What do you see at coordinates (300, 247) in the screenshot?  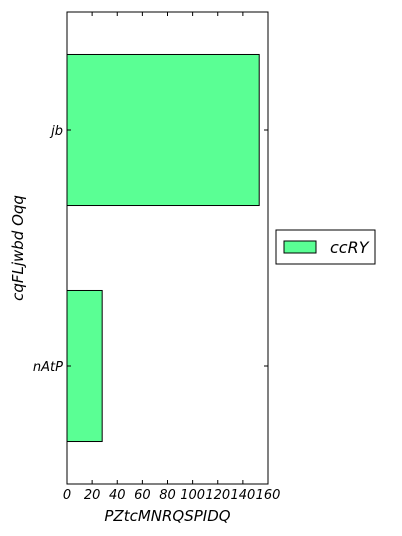 I see `legend-swatch-ccry` at bounding box center [300, 247].